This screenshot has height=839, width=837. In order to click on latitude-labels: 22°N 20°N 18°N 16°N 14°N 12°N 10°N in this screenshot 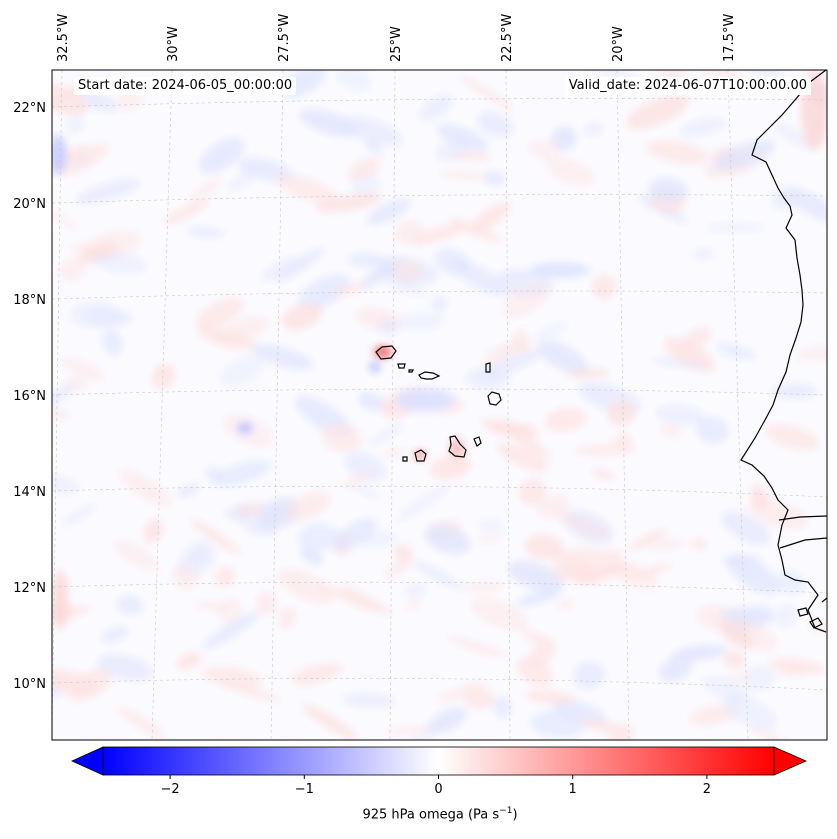, I will do `click(29, 396)`.